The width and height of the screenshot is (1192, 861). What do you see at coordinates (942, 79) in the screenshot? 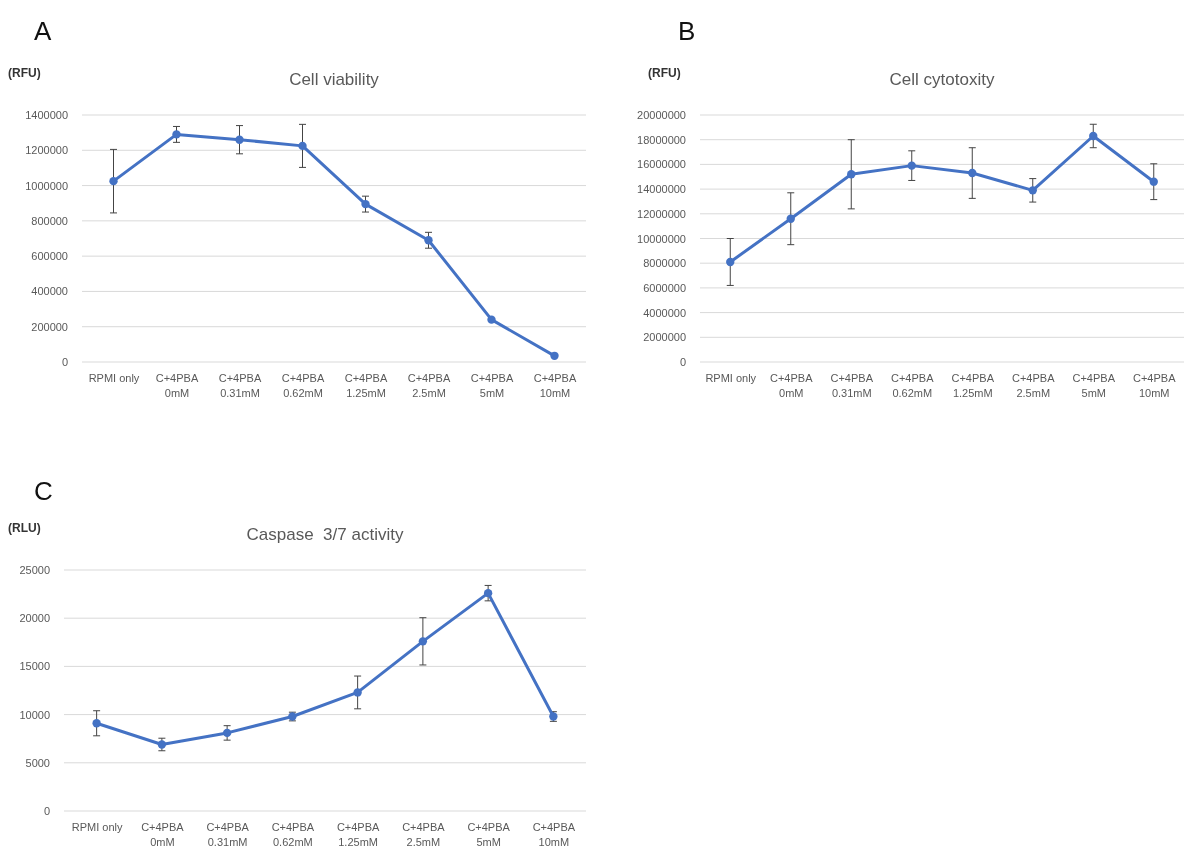
I see `chart-title: Cell cytotoxity` at bounding box center [942, 79].